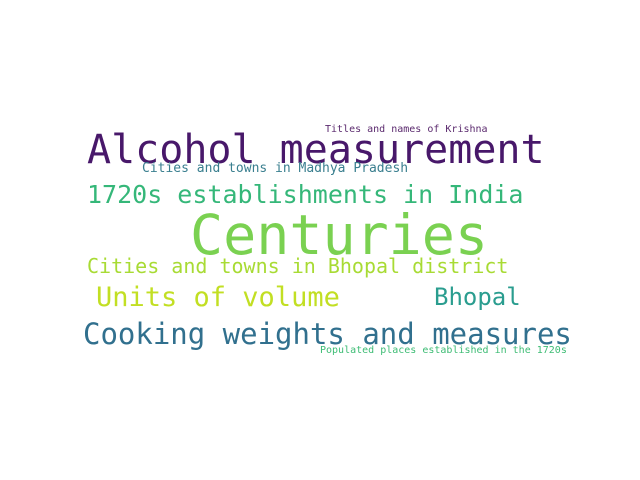 The height and width of the screenshot is (480, 640). What do you see at coordinates (406, 129) in the screenshot?
I see `word-titles-krishna: Titles and names of Krishna` at bounding box center [406, 129].